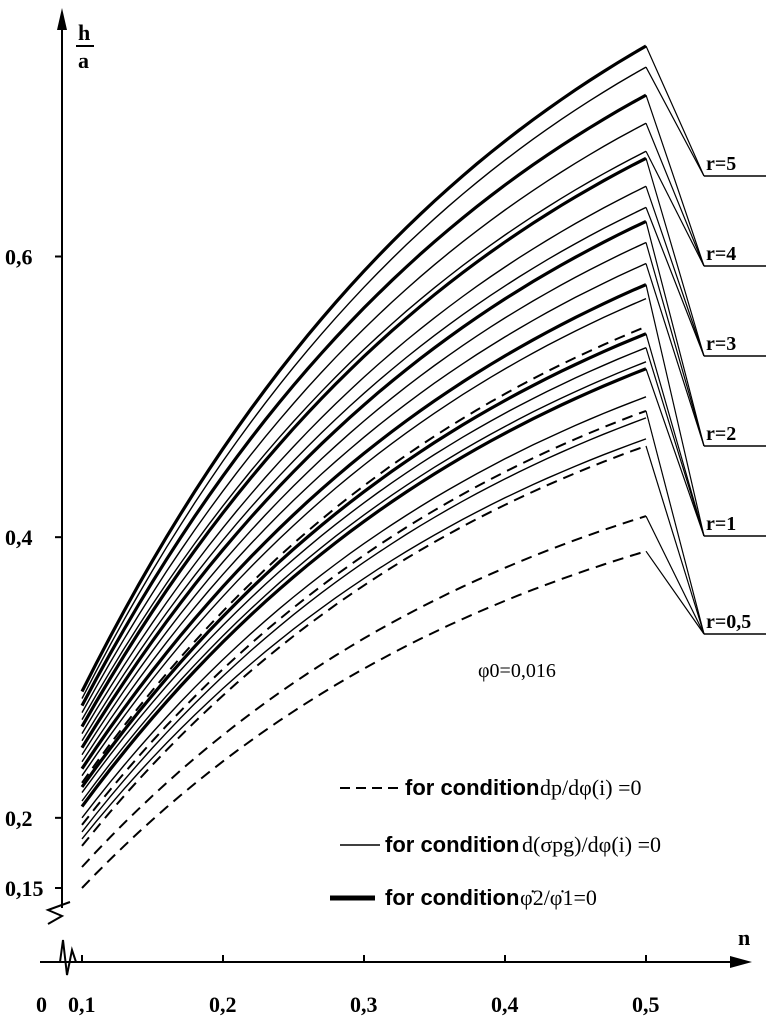 The width and height of the screenshot is (777, 1024). Describe the element at coordinates (62, 19) in the screenshot. I see `y-axis-arrow` at that location.